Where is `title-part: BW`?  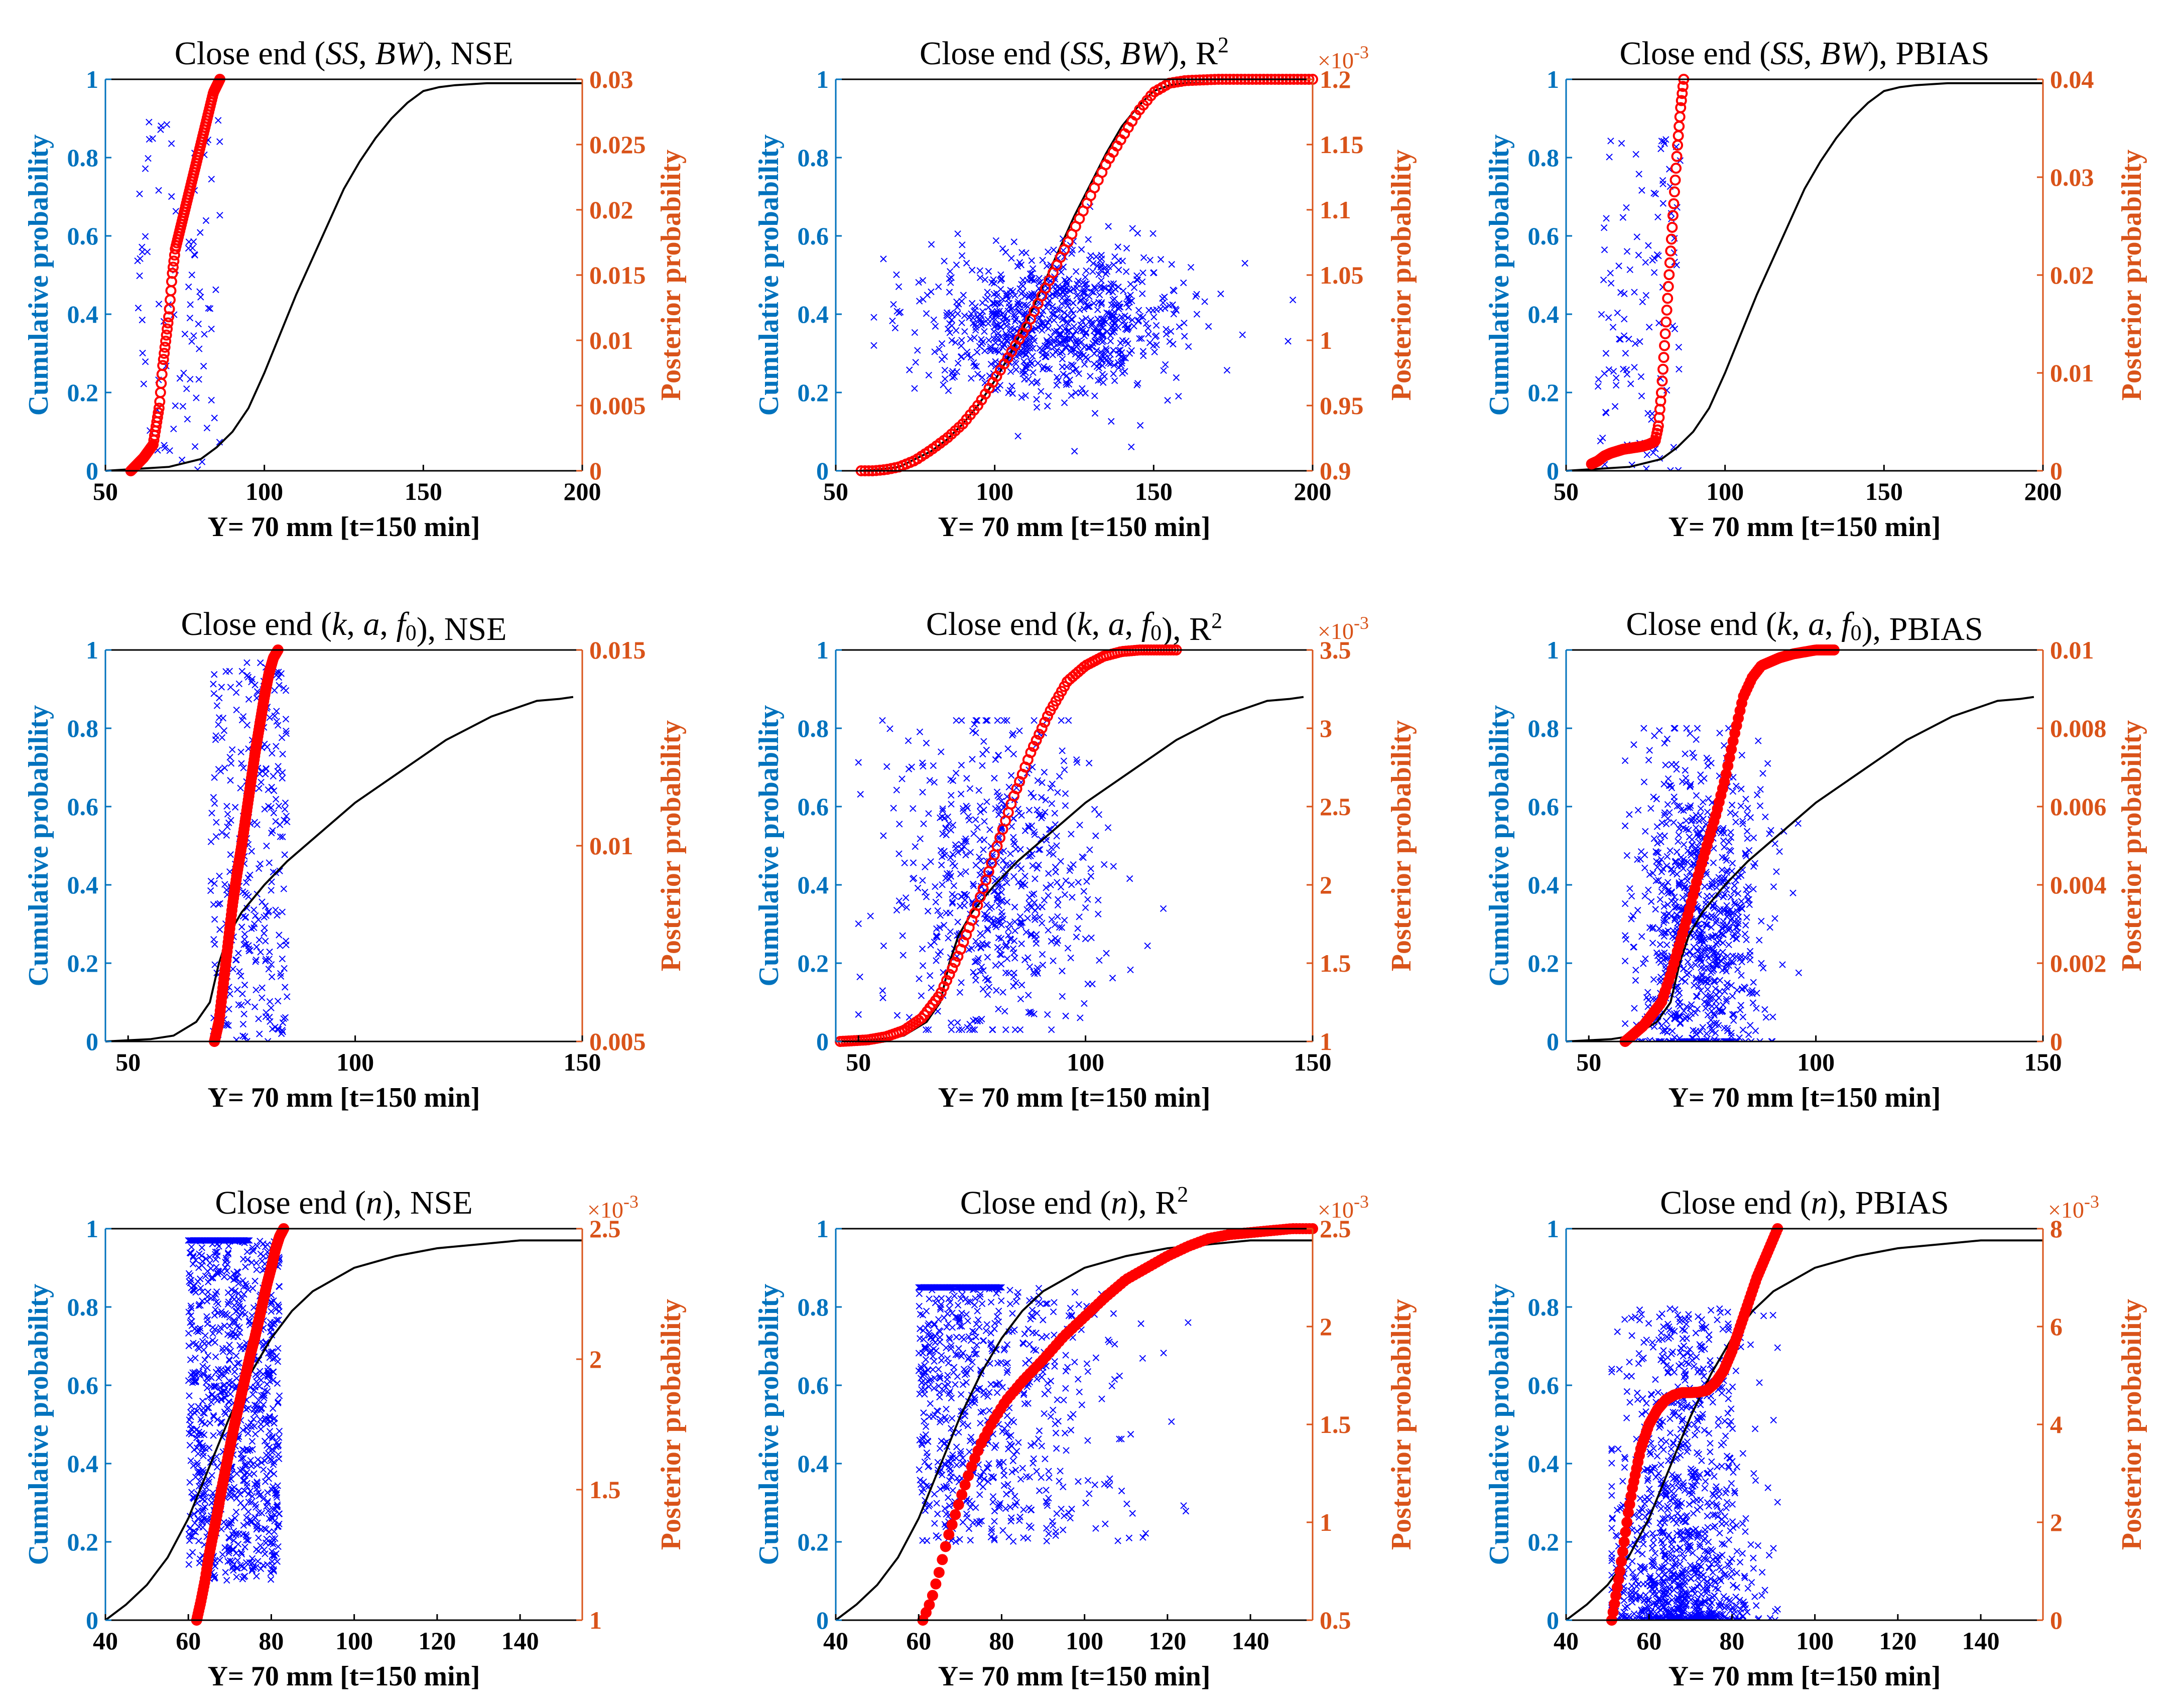 title-part: BW is located at coordinates (400, 53).